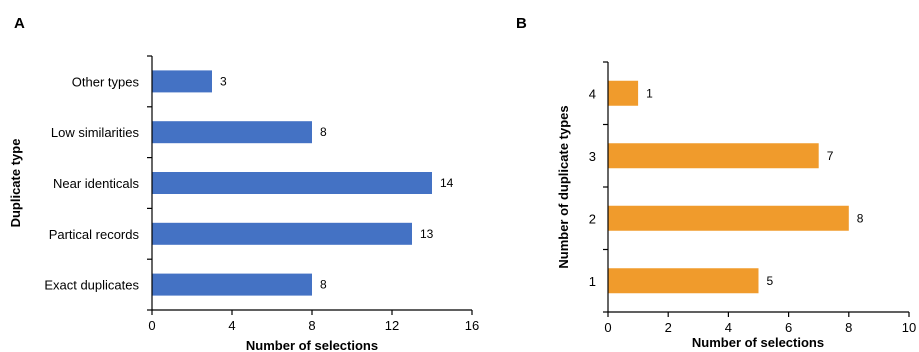  Describe the element at coordinates (106, 81) in the screenshot. I see `category-label: Other types` at that location.